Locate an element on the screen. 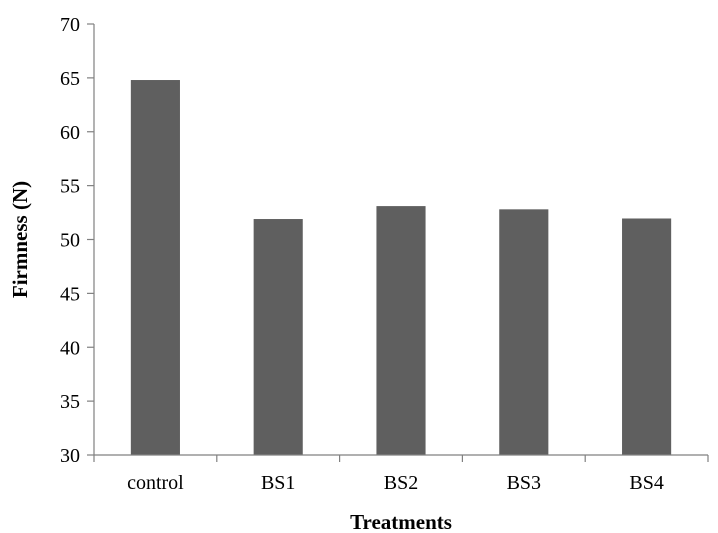 The height and width of the screenshot is (533, 718). x-axis-tick-labels: control BS1 BS2 BS3 BS4 is located at coordinates (395, 483).